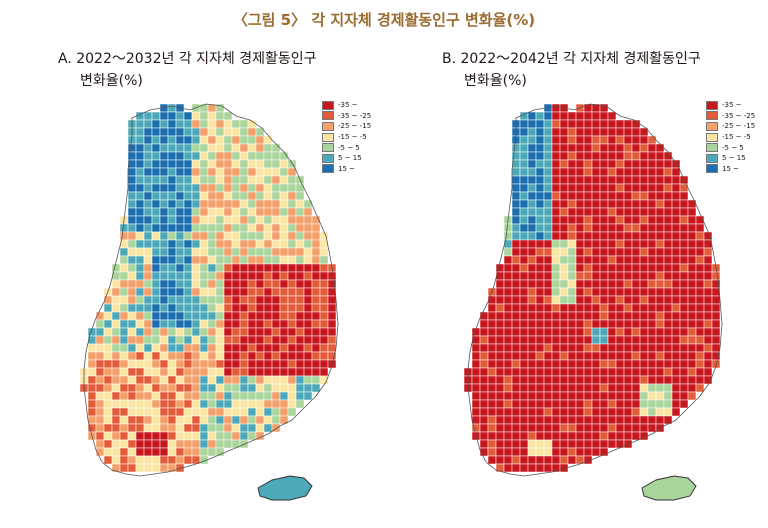 The height and width of the screenshot is (528, 768). What do you see at coordinates (739, 115) in the screenshot?
I see `legend-label: -35 ~ -25` at bounding box center [739, 115].